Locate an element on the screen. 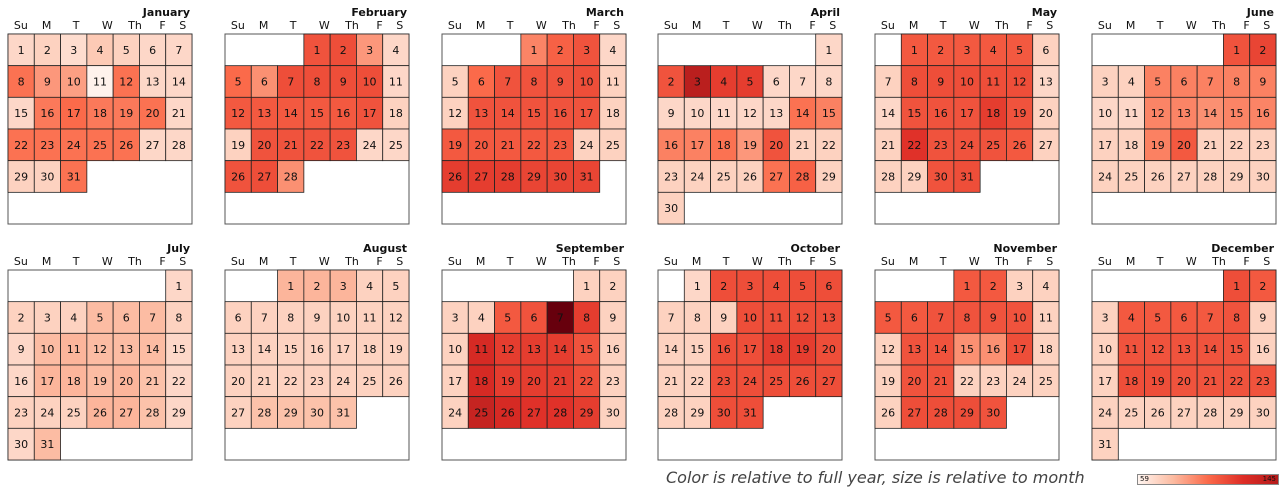  weekday-header: T is located at coordinates (726, 25).